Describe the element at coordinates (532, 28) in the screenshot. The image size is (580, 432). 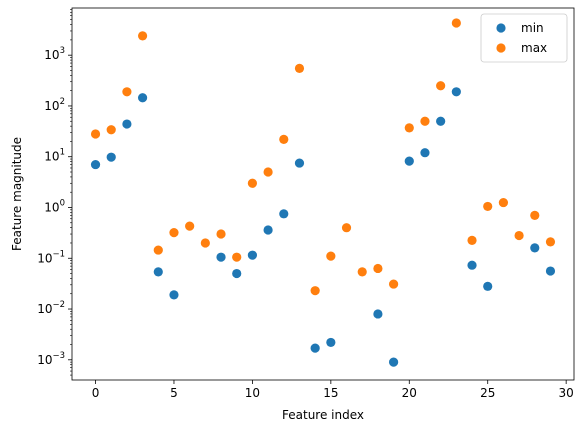
I see `legend-label-min: min` at that location.